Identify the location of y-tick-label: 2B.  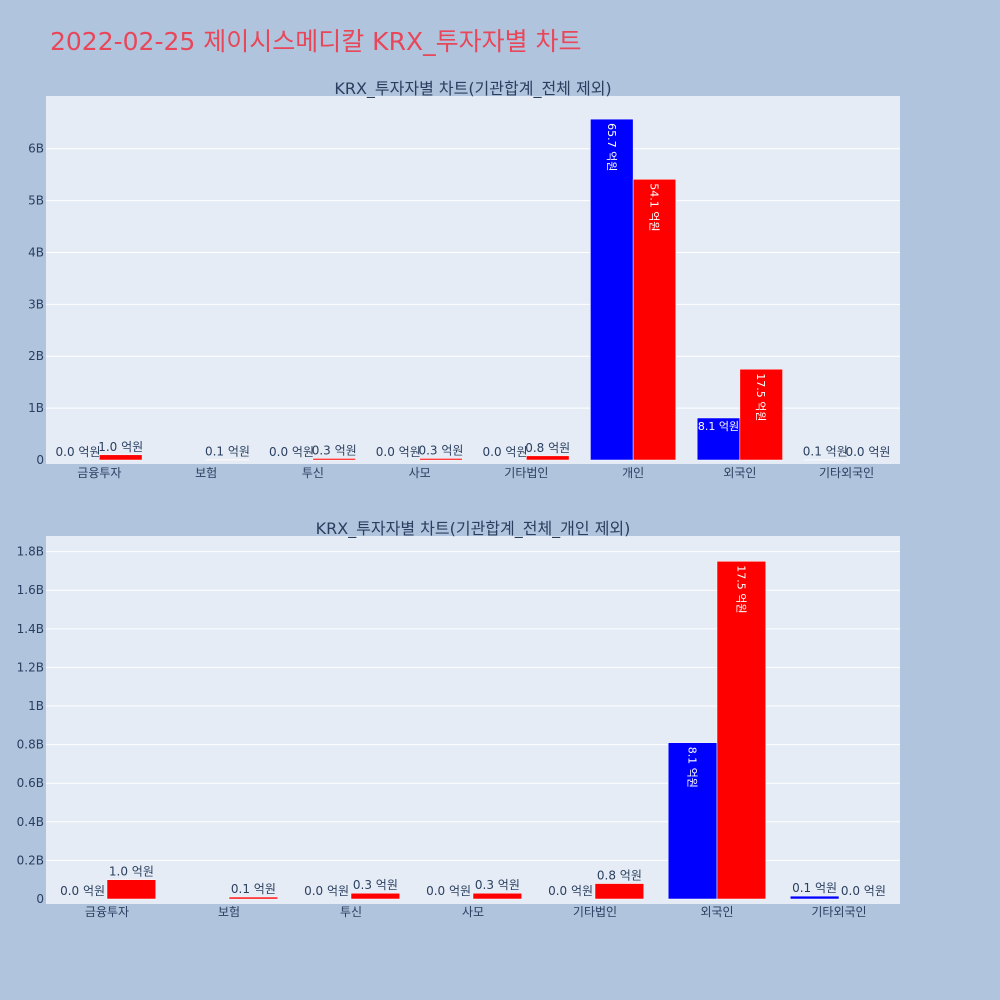
(36, 356).